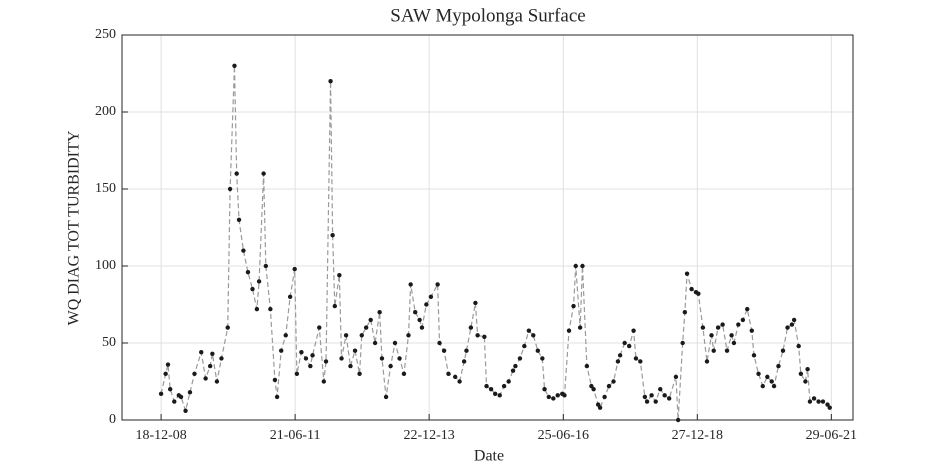 This screenshot has width=945, height=472. What do you see at coordinates (109, 342) in the screenshot?
I see `y-tick-label: 50` at bounding box center [109, 342].